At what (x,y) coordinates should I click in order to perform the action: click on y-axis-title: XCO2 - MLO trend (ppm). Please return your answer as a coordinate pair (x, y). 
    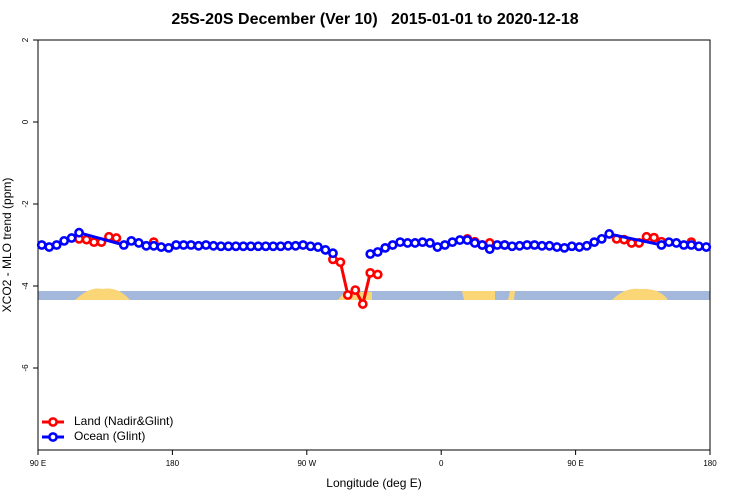
    Looking at the image, I should click on (7, 245).